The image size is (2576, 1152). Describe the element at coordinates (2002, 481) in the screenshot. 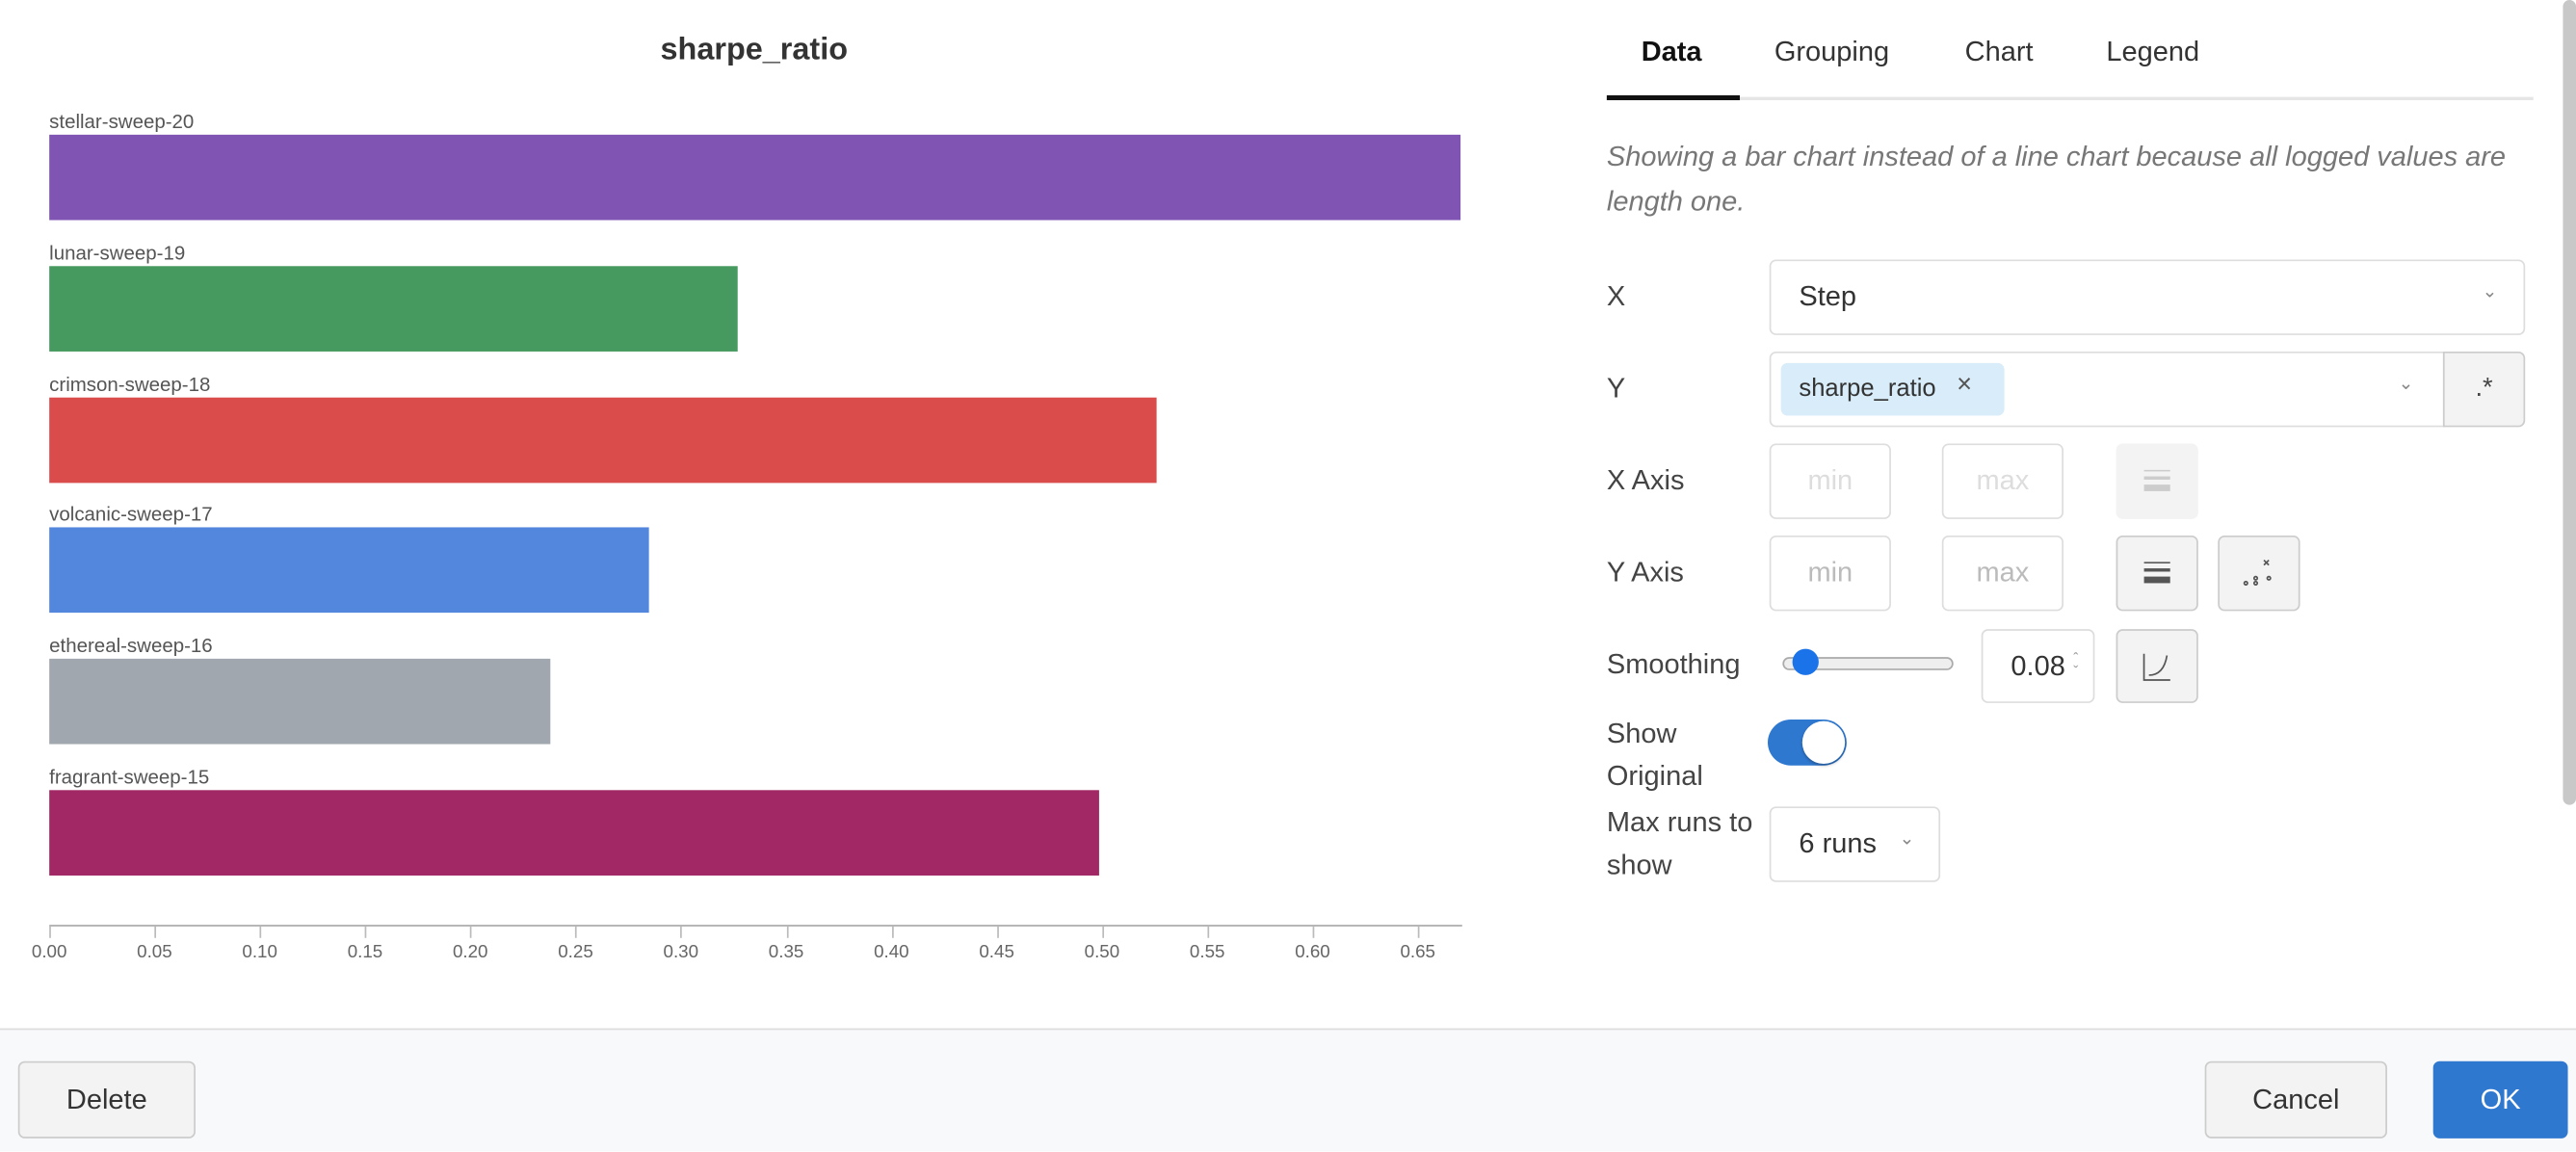

I see `x-axis-max-input: max` at that location.